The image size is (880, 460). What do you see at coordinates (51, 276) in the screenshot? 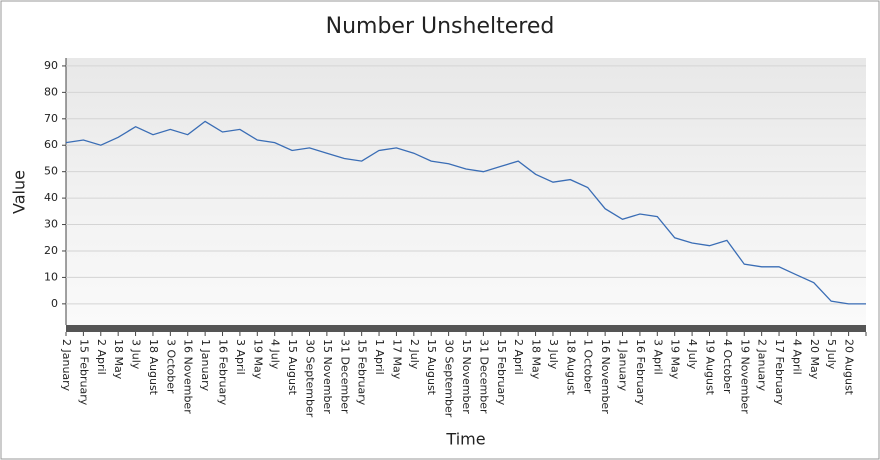
I see `y-tick-label: 10` at bounding box center [51, 276].